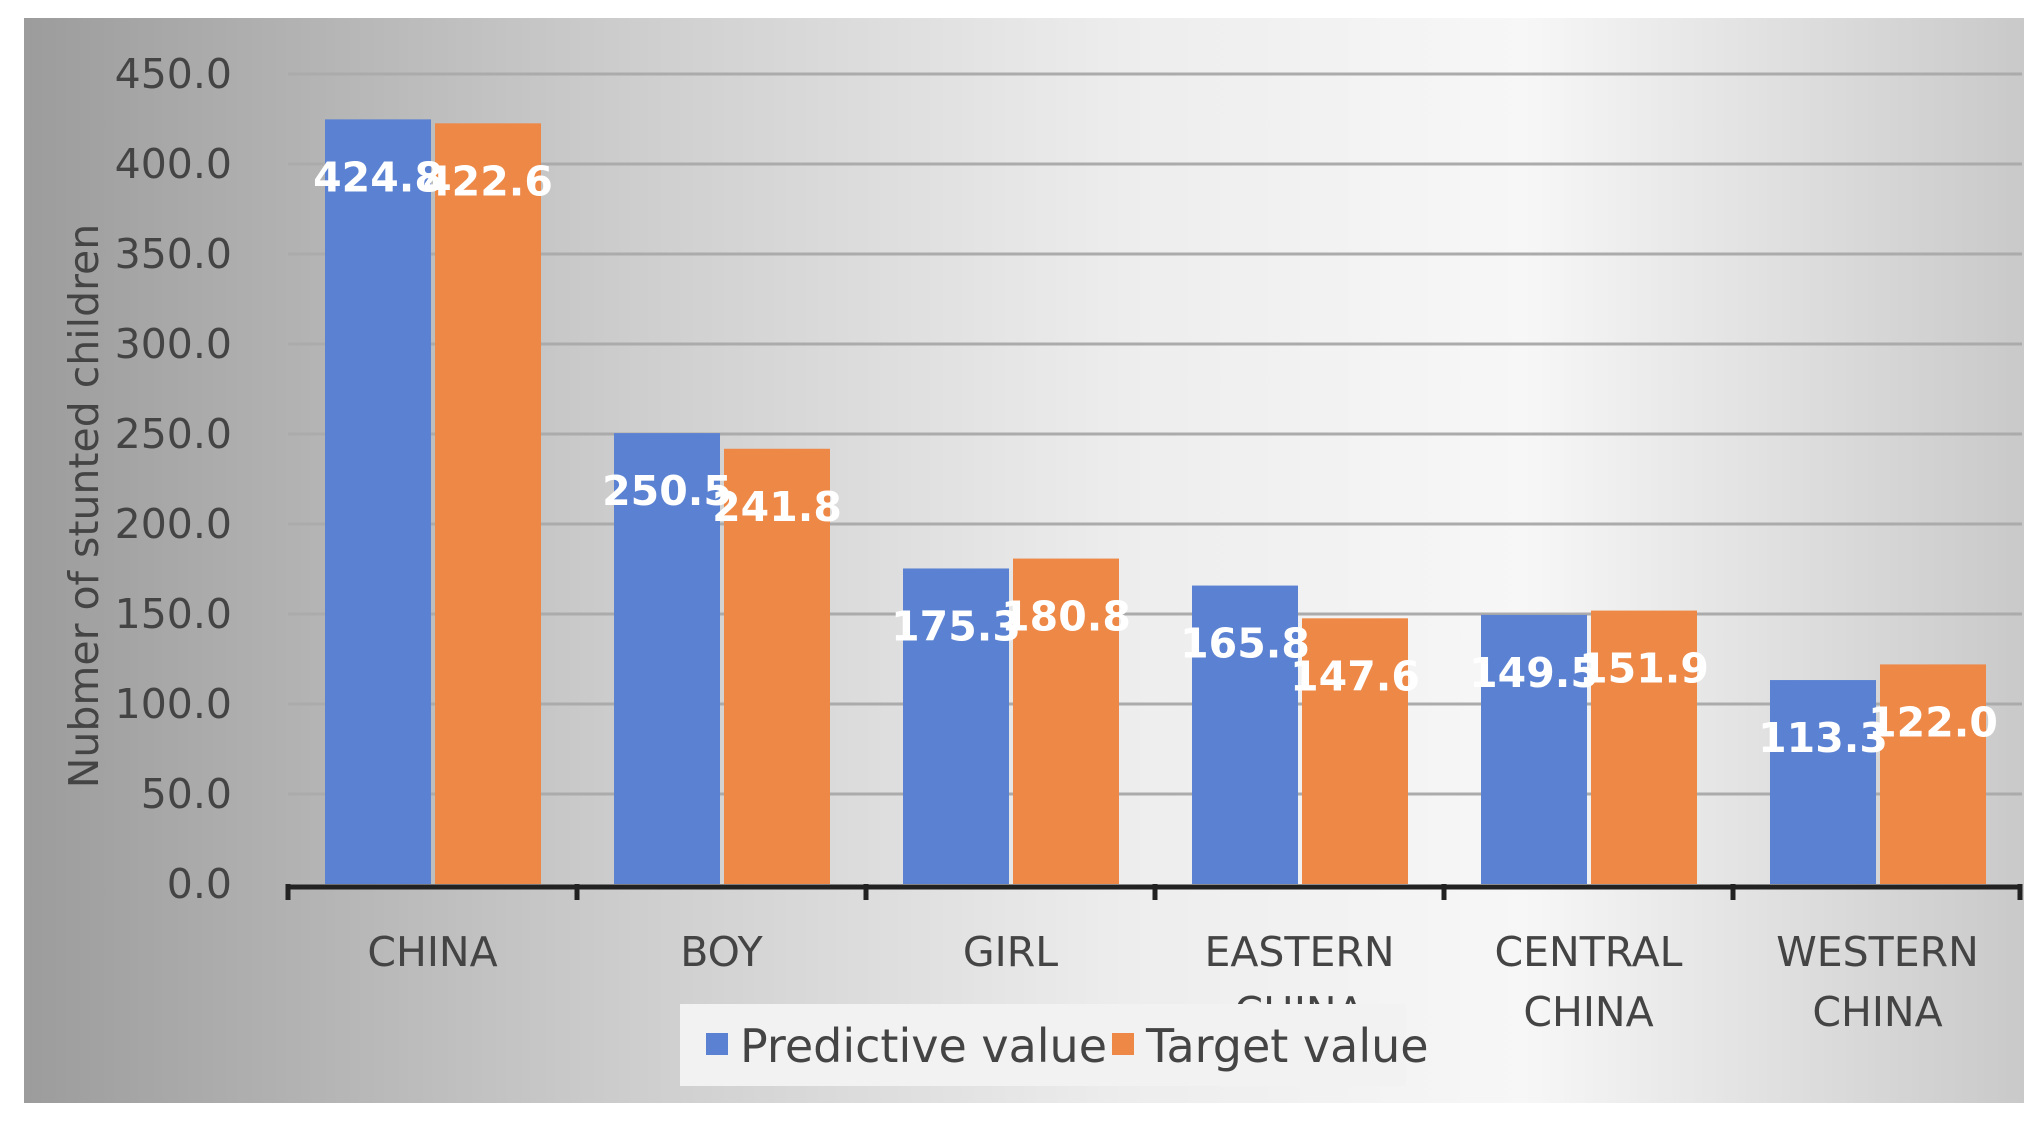  What do you see at coordinates (956, 626) in the screenshot?
I see `data-label: 175.3` at bounding box center [956, 626].